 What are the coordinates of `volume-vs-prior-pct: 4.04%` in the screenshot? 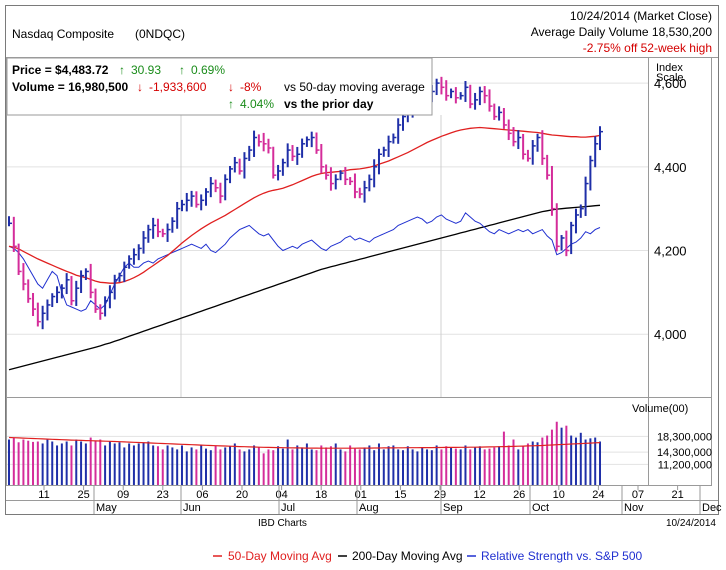 It's located at (257, 104).